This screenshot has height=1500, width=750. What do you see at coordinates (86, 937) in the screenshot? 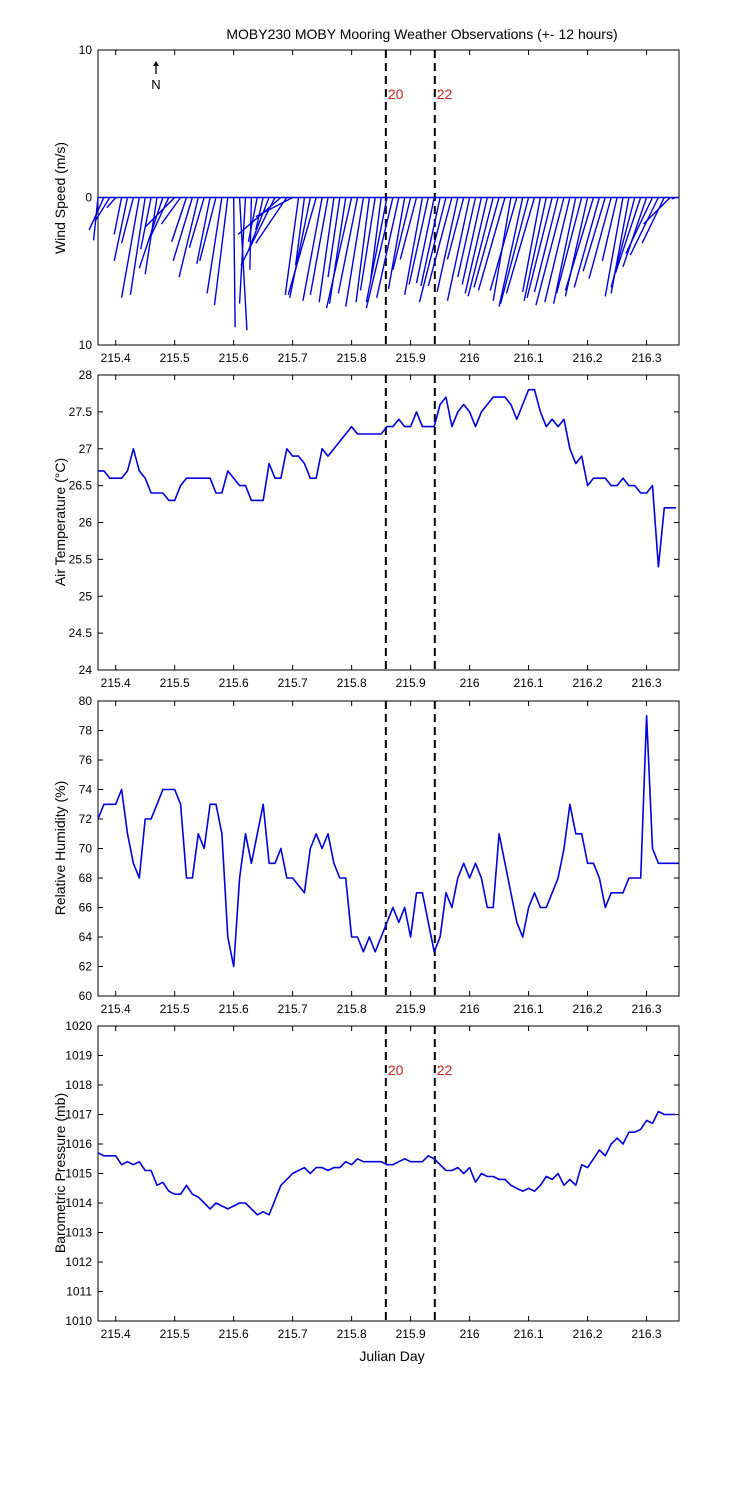
I see `y-tick-label: 64` at bounding box center [86, 937].